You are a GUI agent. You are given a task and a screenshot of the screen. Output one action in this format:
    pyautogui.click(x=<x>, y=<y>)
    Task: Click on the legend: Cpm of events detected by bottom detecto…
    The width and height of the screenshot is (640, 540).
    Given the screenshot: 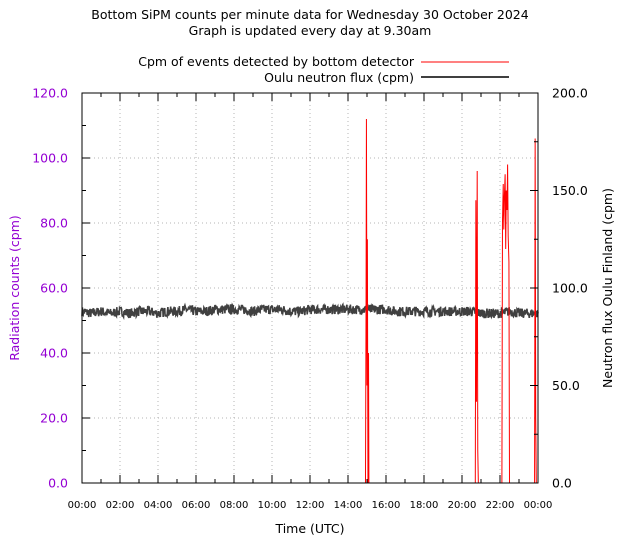 What is the action you would take?
    pyautogui.click(x=323, y=69)
    